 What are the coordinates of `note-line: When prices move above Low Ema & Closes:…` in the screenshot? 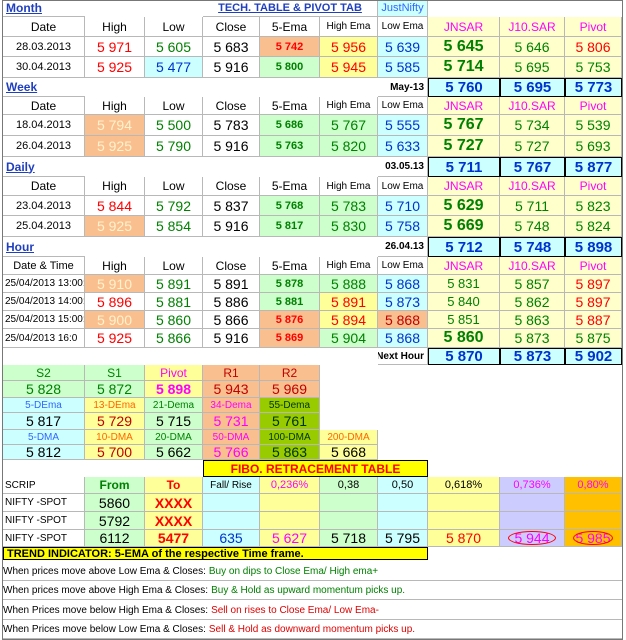 It's located at (312, 572).